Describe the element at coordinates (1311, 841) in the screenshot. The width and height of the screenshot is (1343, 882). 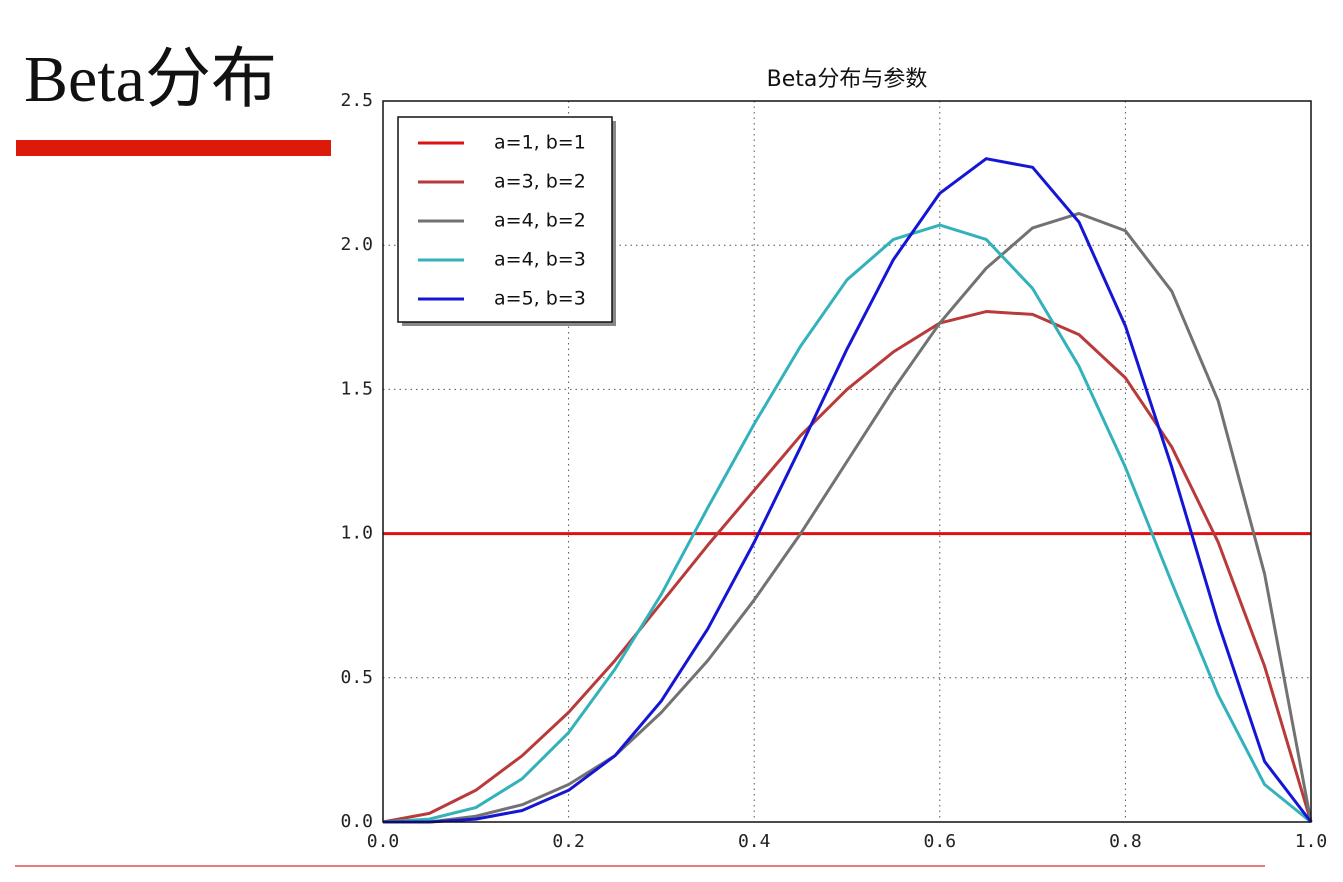
I see `x-tick-label: 1.0` at that location.